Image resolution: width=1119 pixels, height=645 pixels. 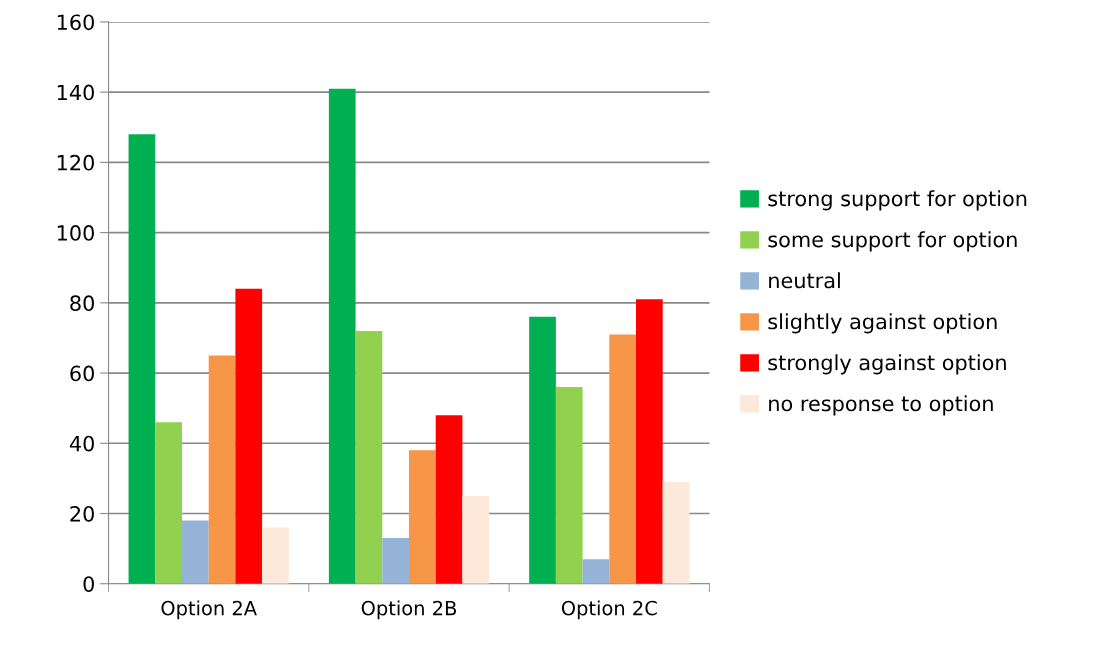 What do you see at coordinates (82, 513) in the screenshot?
I see `y-tick-label: 20` at bounding box center [82, 513].